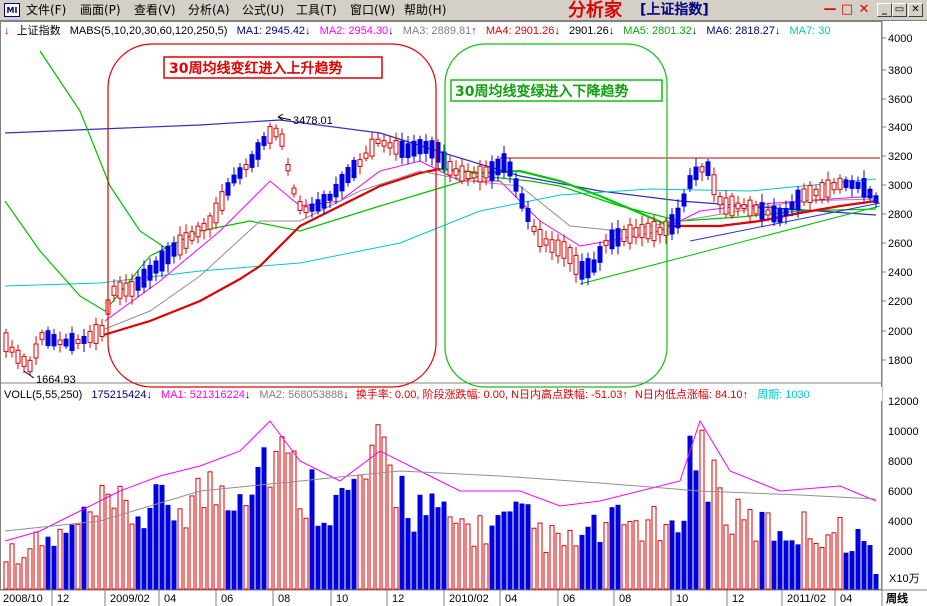 This screenshot has height=606, width=927. Describe the element at coordinates (904, 490) in the screenshot. I see `volume-axis: 12000 10000 8000 6000 4000 2000 X10万` at that location.